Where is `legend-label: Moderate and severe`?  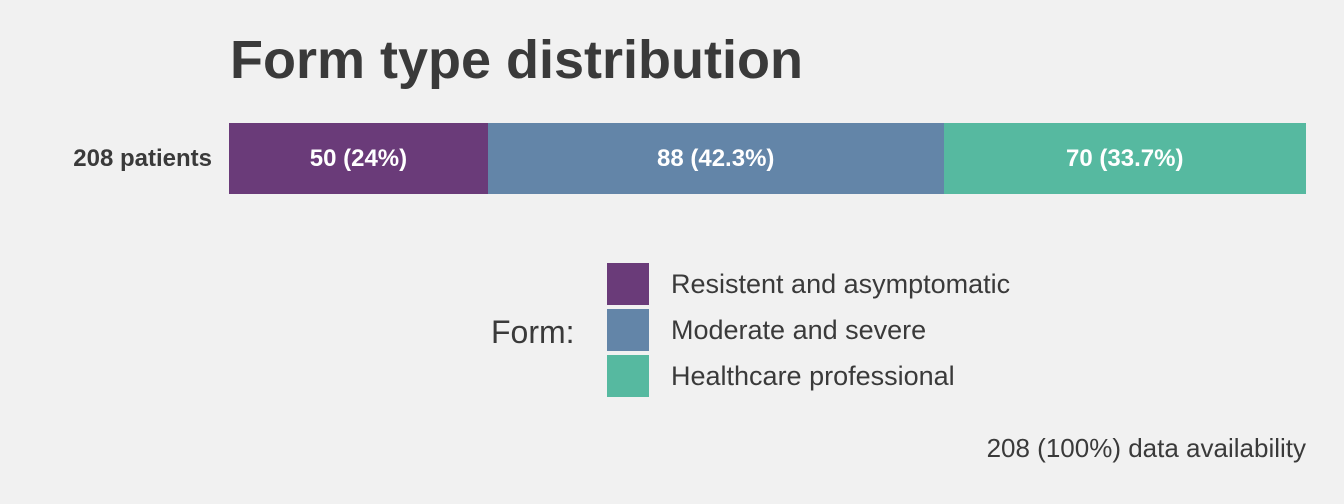 legend-label: Moderate and severe is located at coordinates (799, 329).